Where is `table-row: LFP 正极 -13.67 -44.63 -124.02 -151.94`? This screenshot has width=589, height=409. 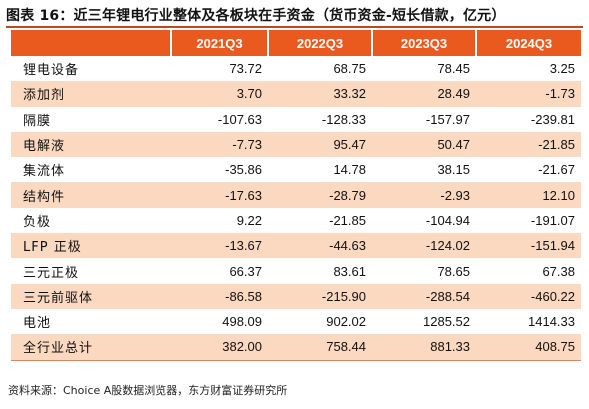 table-row: LFP 正极 -13.67 -44.63 -124.02 -151.94 is located at coordinates (296, 246).